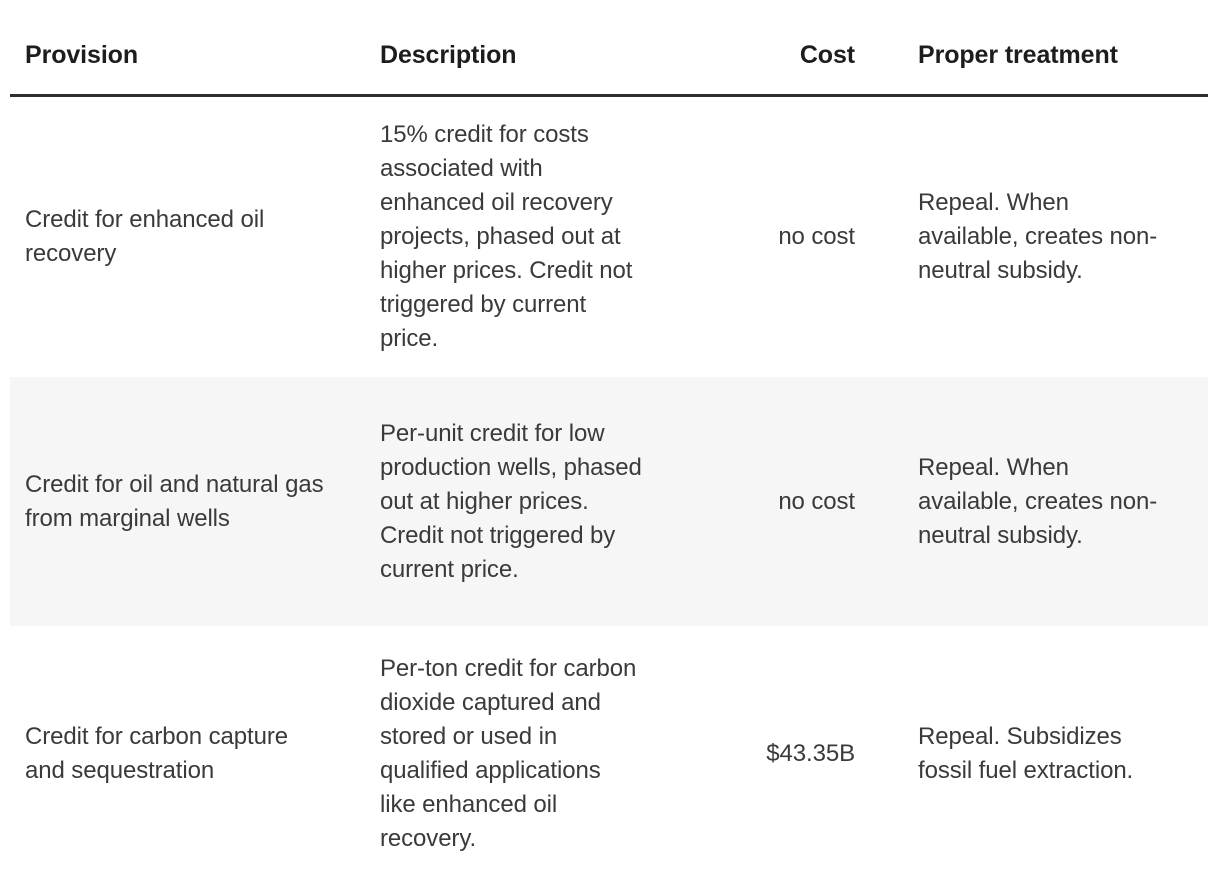 The image size is (1220, 884). What do you see at coordinates (145, 236) in the screenshot?
I see `cell-provision: Credit for enhanced oil recovery` at bounding box center [145, 236].